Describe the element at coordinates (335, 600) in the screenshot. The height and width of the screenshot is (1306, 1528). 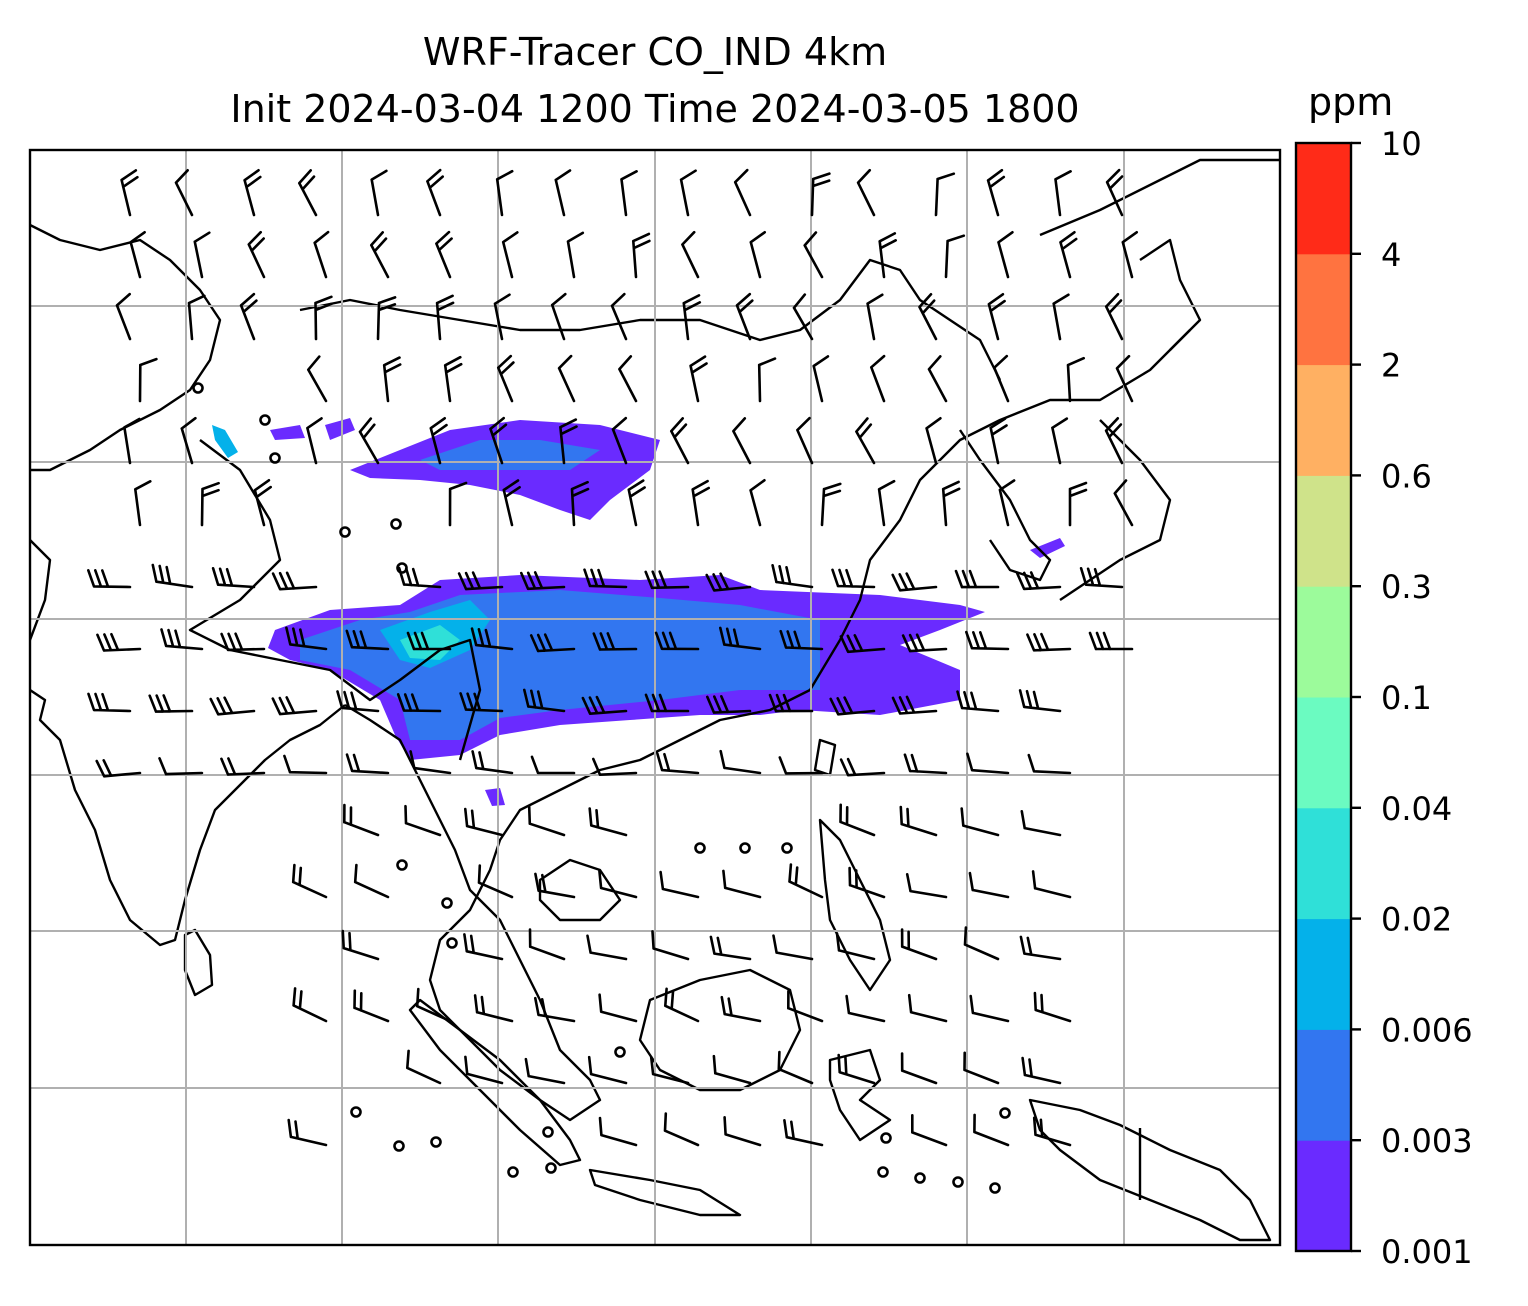
I see `border-himalaya` at that location.